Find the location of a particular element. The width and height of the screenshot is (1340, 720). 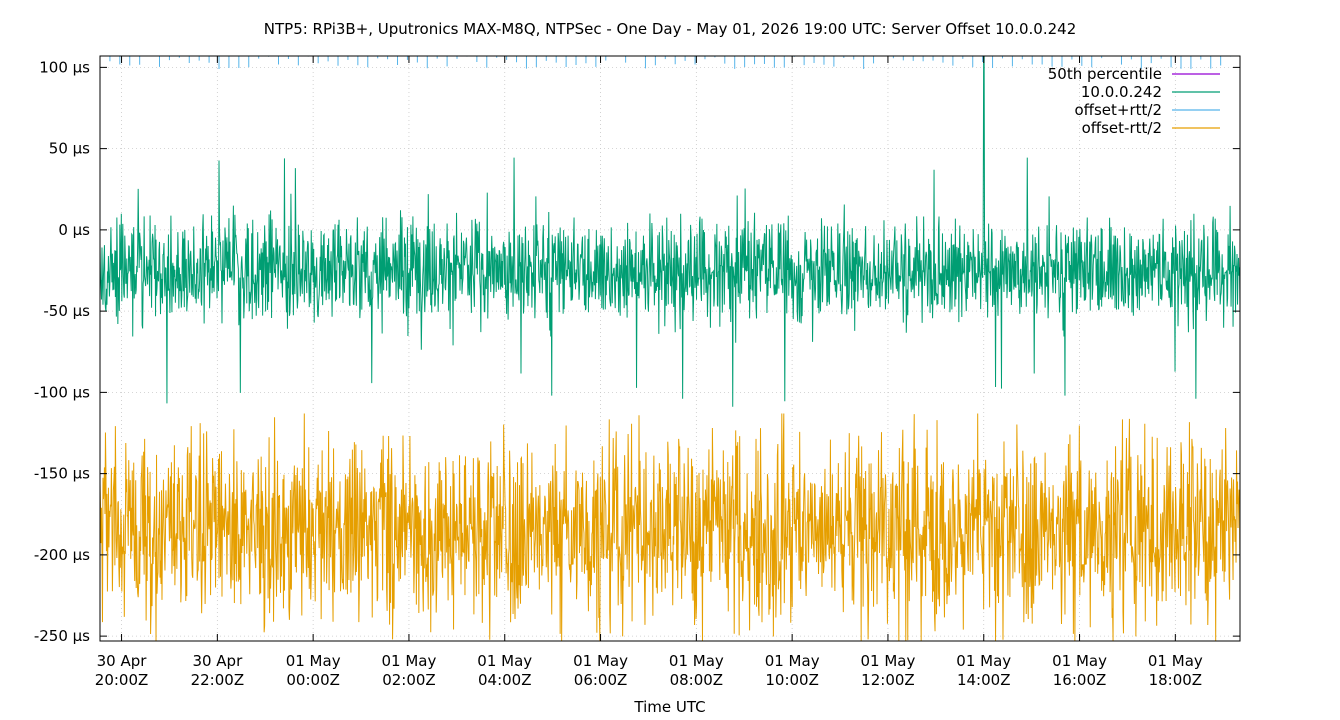

legend-label: 50th percentile is located at coordinates (1105, 74).